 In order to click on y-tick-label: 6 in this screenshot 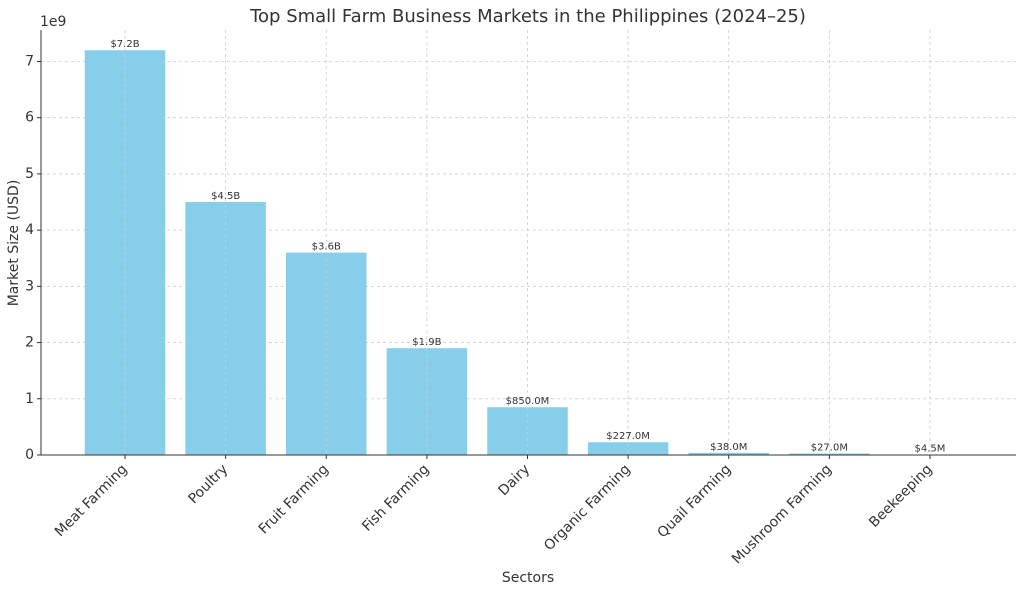, I will do `click(29, 118)`.